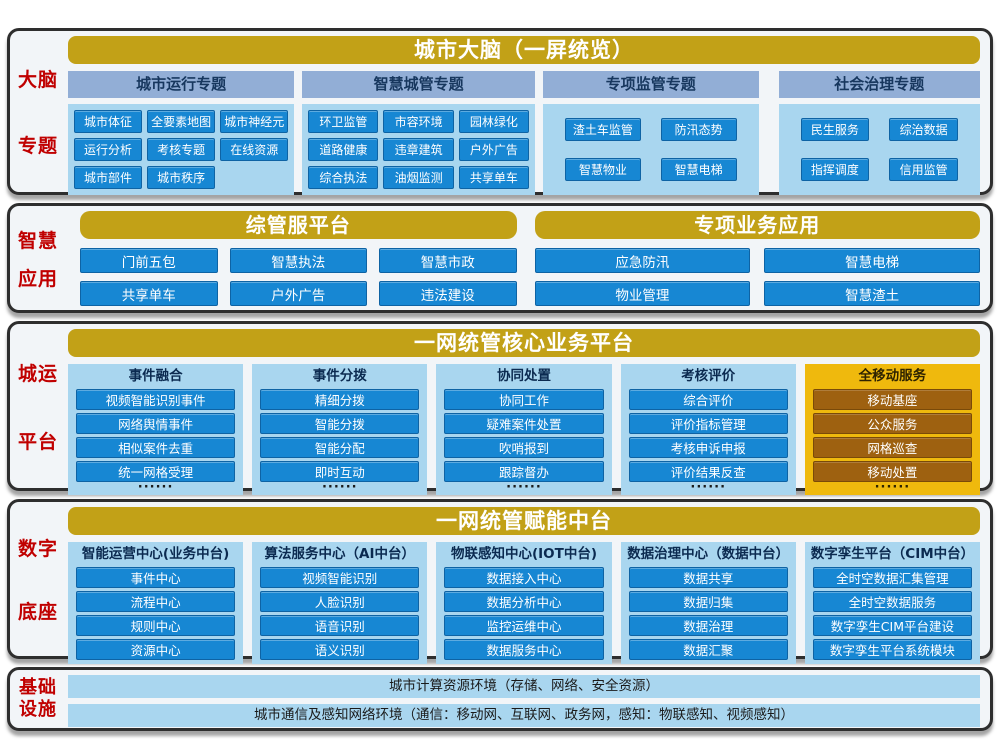 The height and width of the screenshot is (750, 1000). I want to click on center-chip: 人脸识别, so click(340, 601).